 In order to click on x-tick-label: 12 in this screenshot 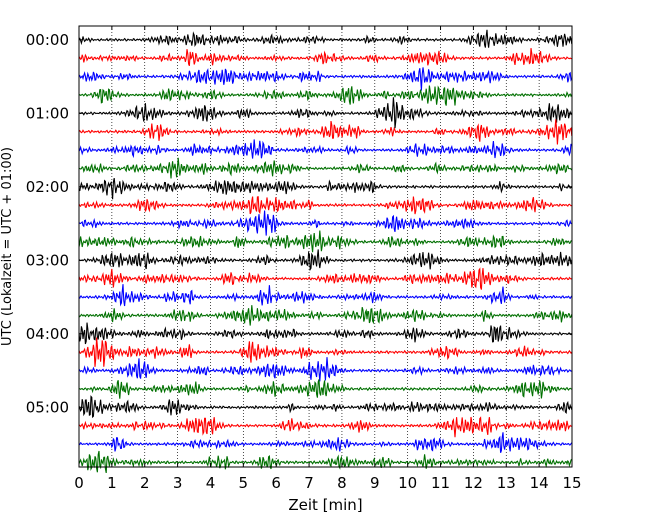, I will do `click(473, 483)`.